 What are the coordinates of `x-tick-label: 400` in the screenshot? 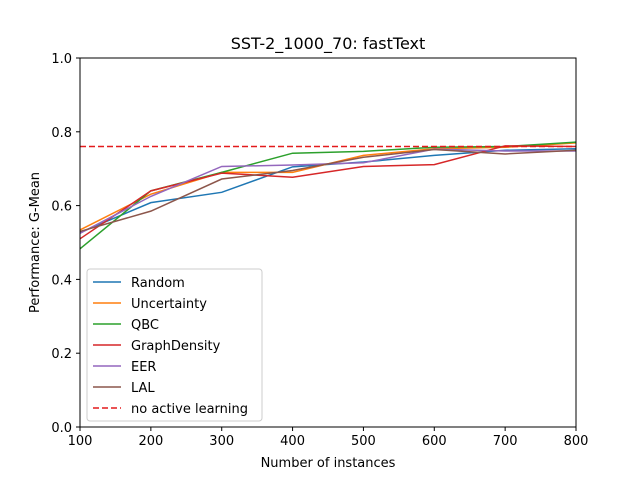 It's located at (292, 441).